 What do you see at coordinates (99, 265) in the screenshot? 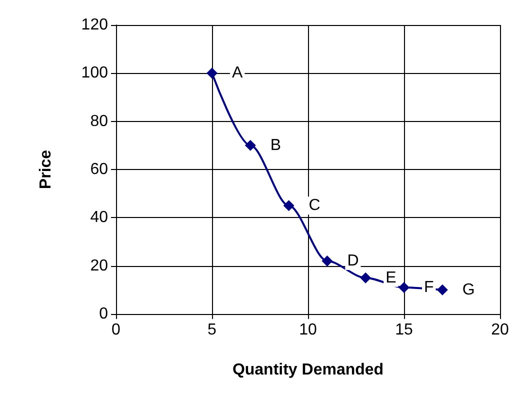
I see `y-tick-label: 20` at bounding box center [99, 265].